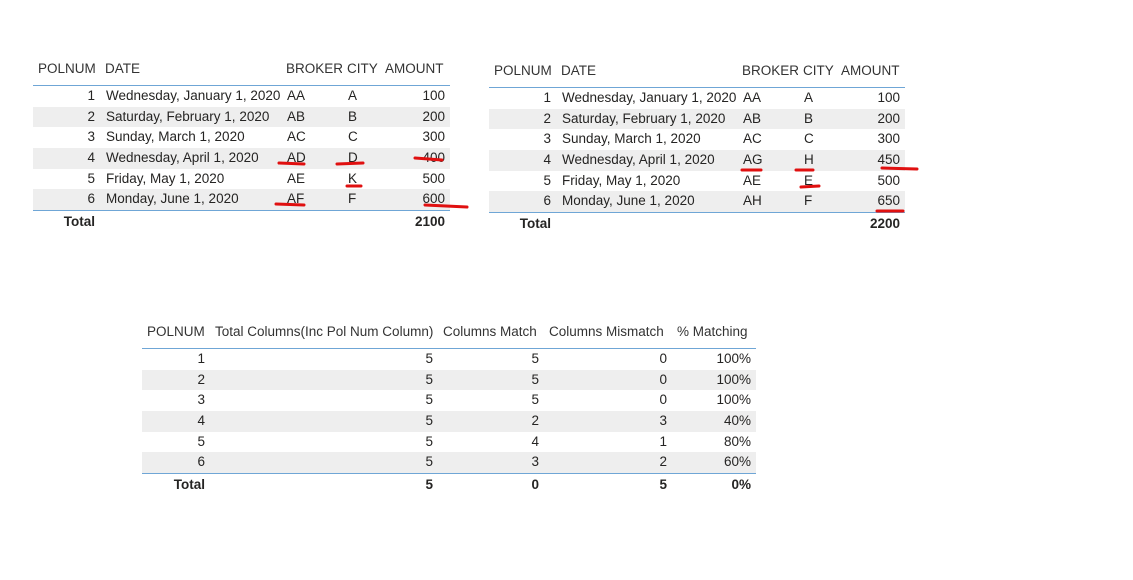  What do you see at coordinates (296, 199) in the screenshot?
I see `table-cell: AF` at bounding box center [296, 199].